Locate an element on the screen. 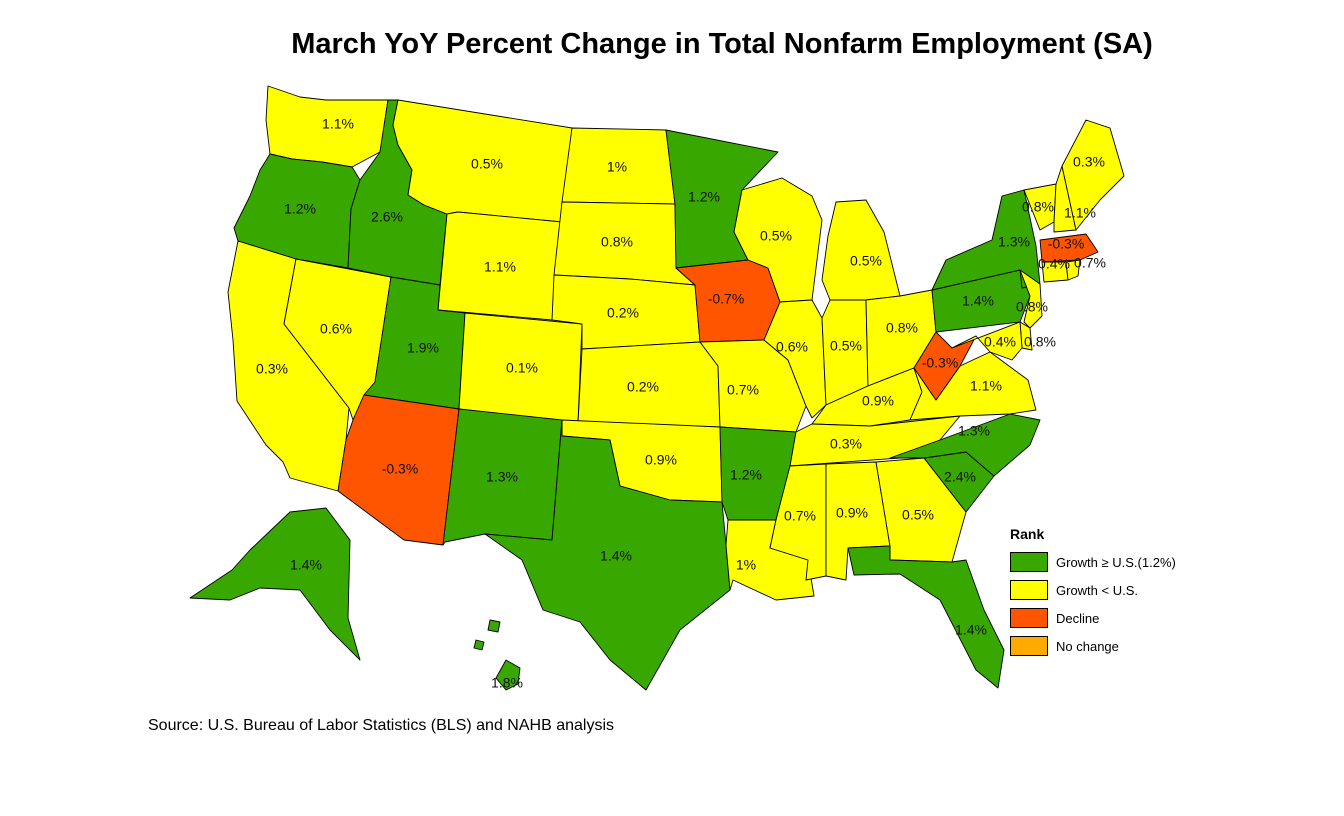 This screenshot has height=816, width=1344. state-fl is located at coordinates (926, 617).